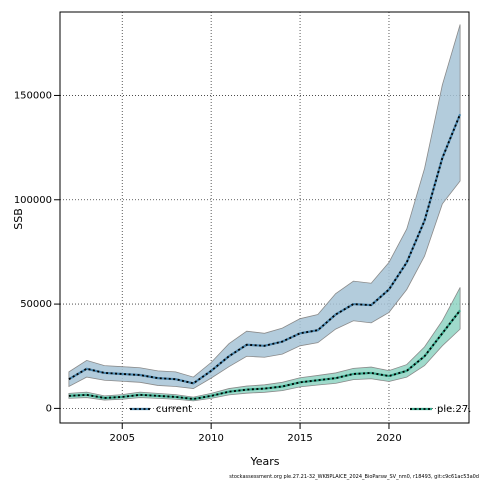  Describe the element at coordinates (299, 438) in the screenshot. I see `x-tick-label: 2015` at that location.